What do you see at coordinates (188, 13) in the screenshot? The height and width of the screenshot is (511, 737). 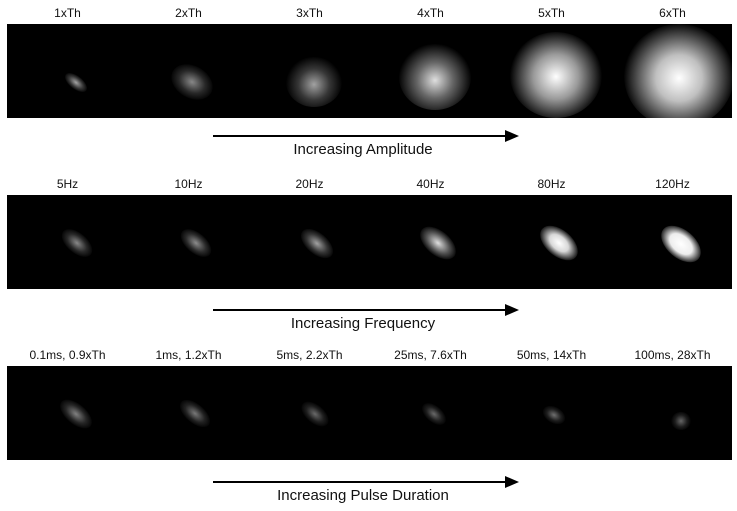 I see `amplitude-label-2: 2xTh` at bounding box center [188, 13].